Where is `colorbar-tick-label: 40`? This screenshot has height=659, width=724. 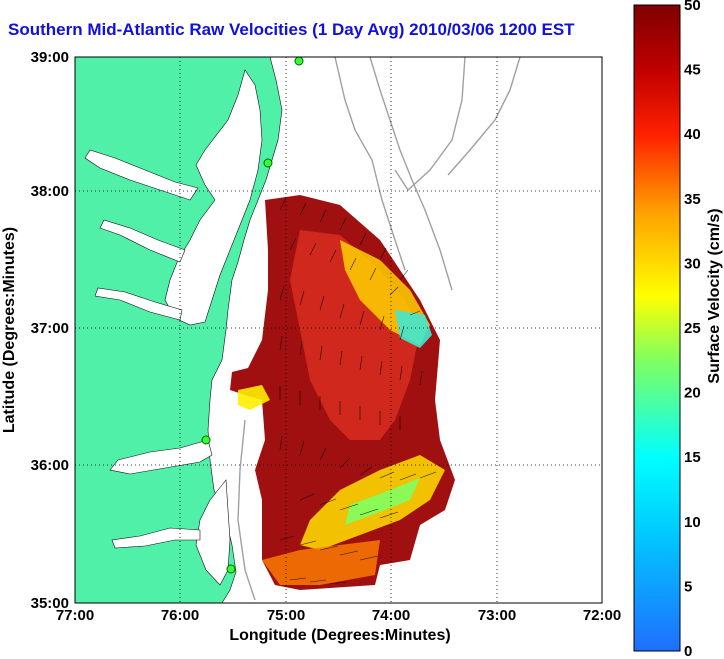
colorbar-tick-label: 40 is located at coordinates (692, 134).